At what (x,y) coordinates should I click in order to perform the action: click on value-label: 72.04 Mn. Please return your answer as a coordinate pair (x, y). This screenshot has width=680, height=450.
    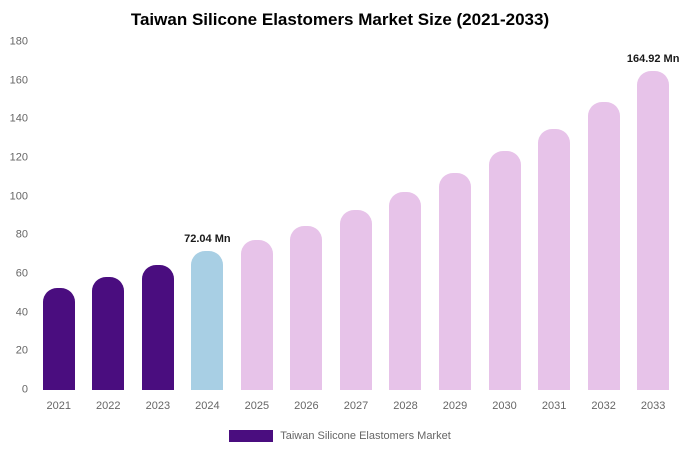
    Looking at the image, I should click on (207, 238).